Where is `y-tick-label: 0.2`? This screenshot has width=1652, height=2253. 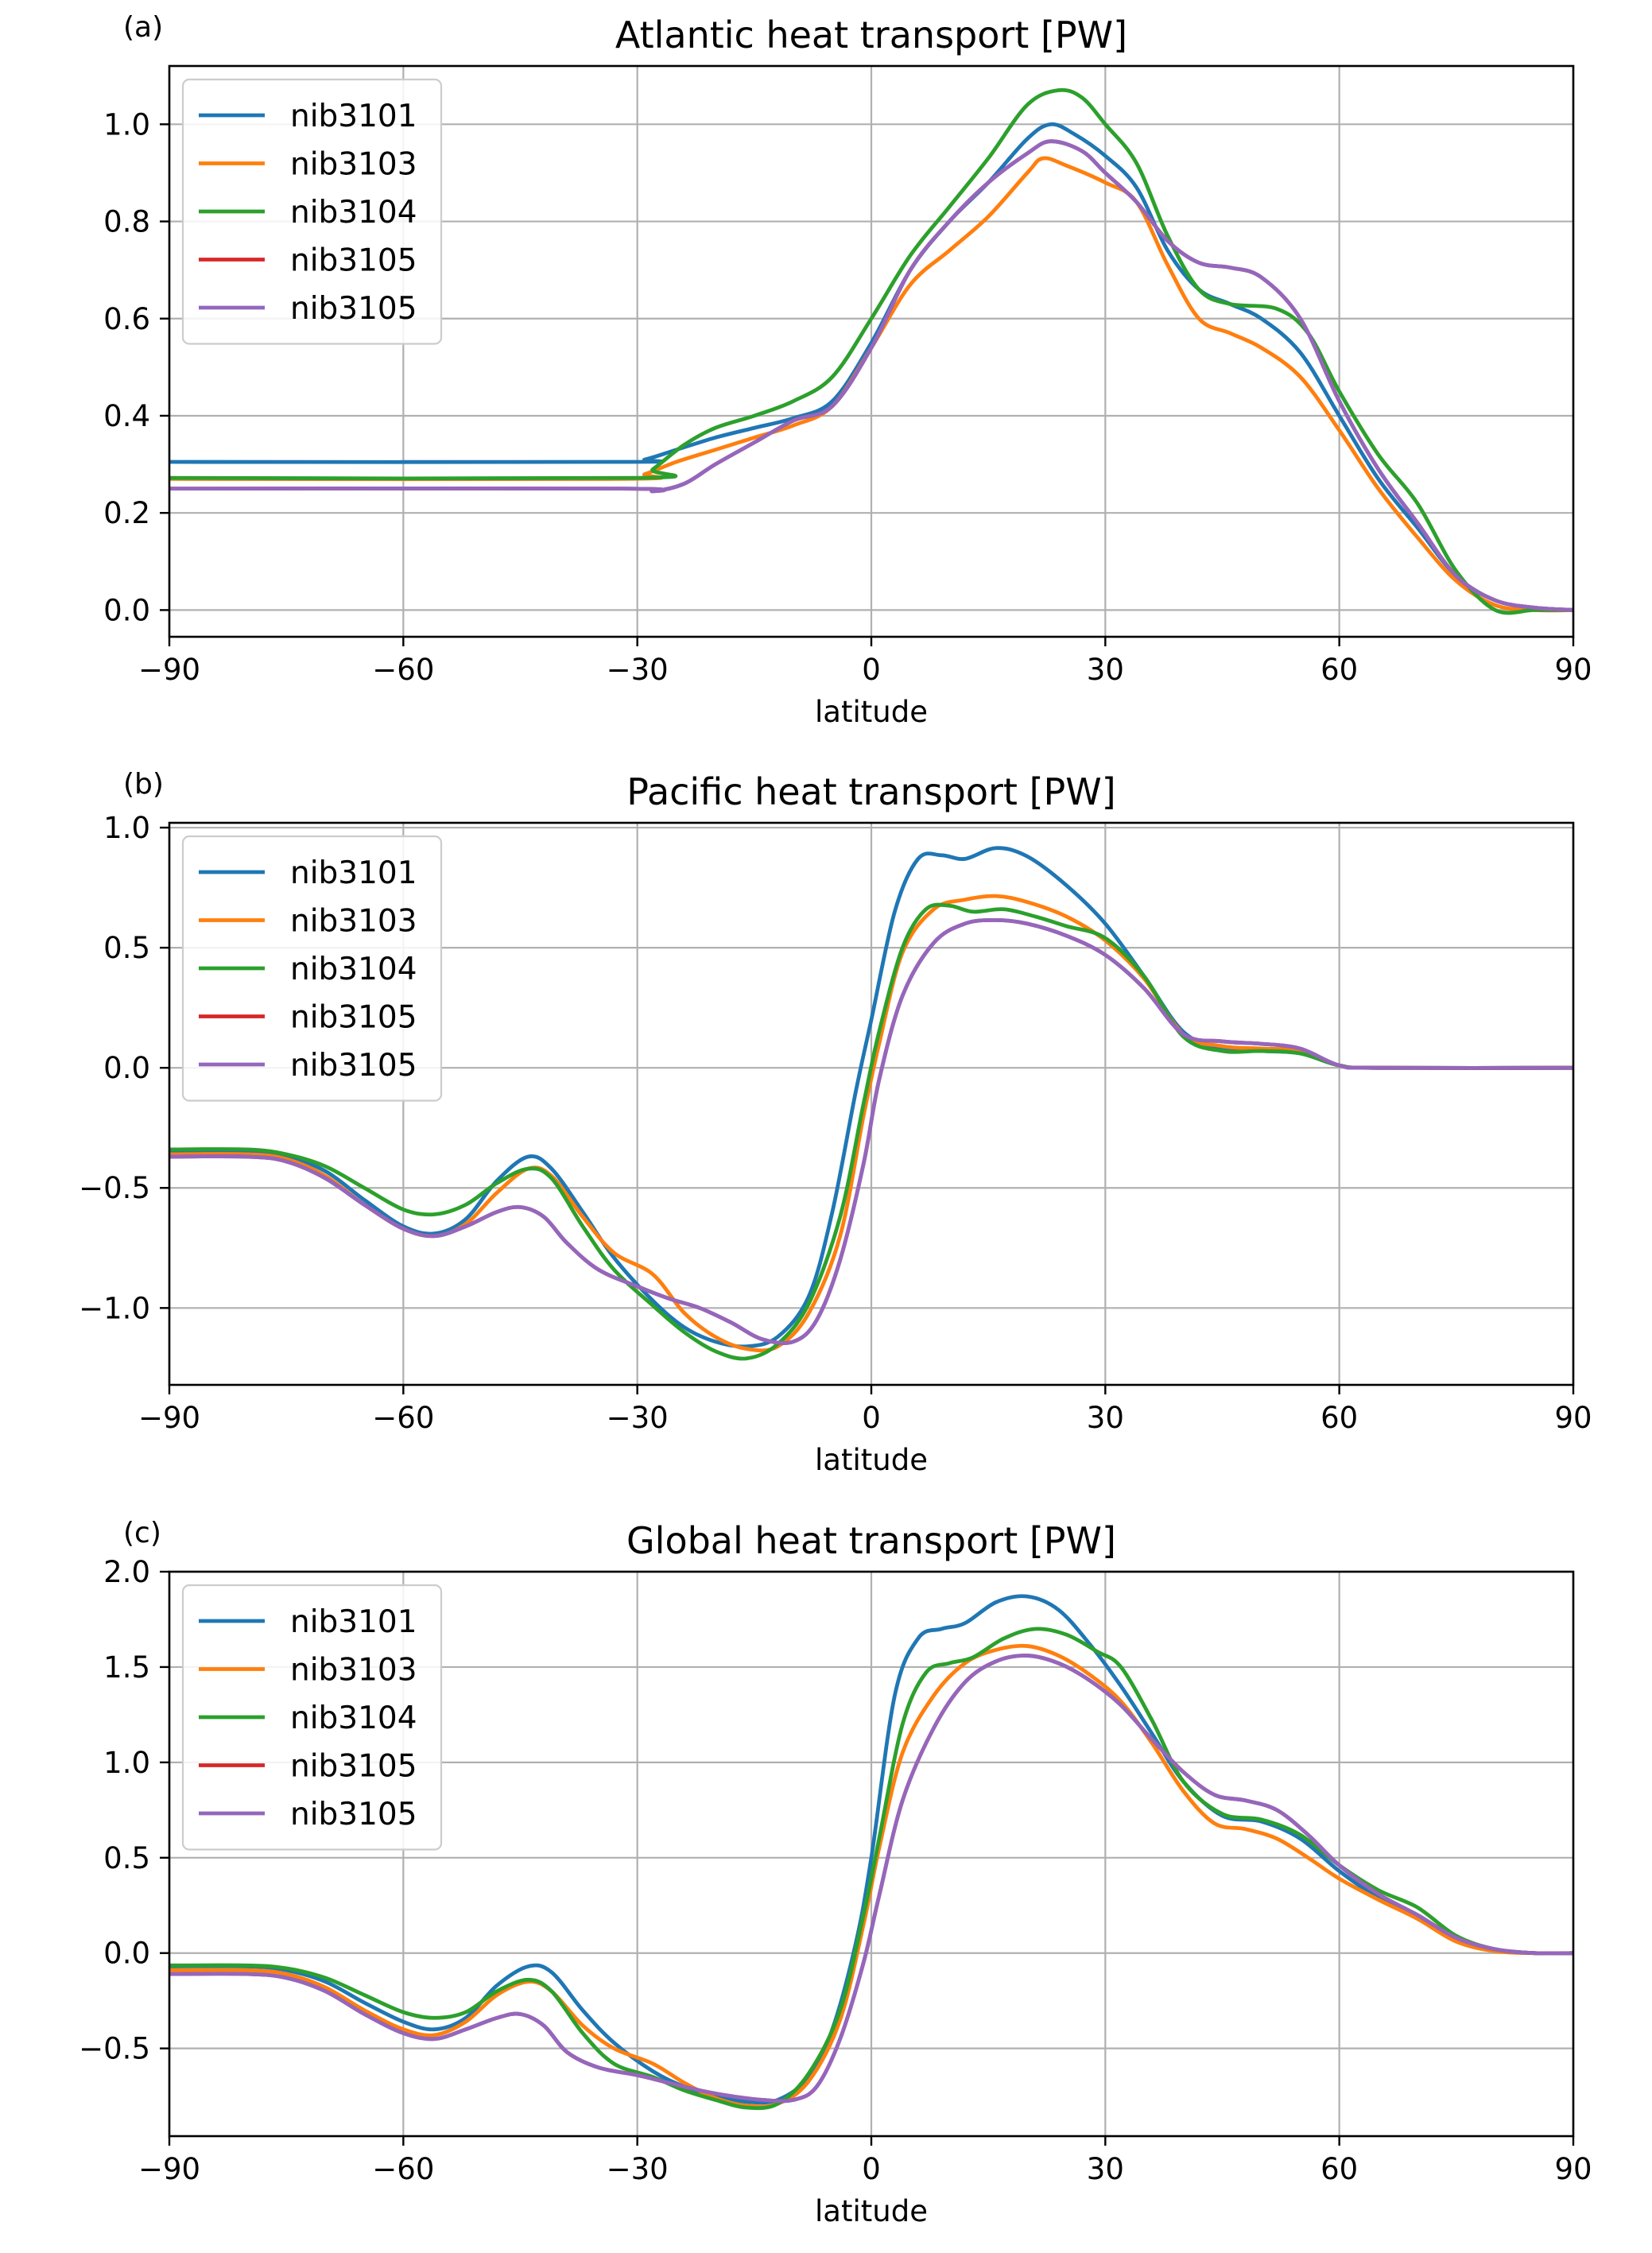
y-tick-label: 0.2 is located at coordinates (126, 513).